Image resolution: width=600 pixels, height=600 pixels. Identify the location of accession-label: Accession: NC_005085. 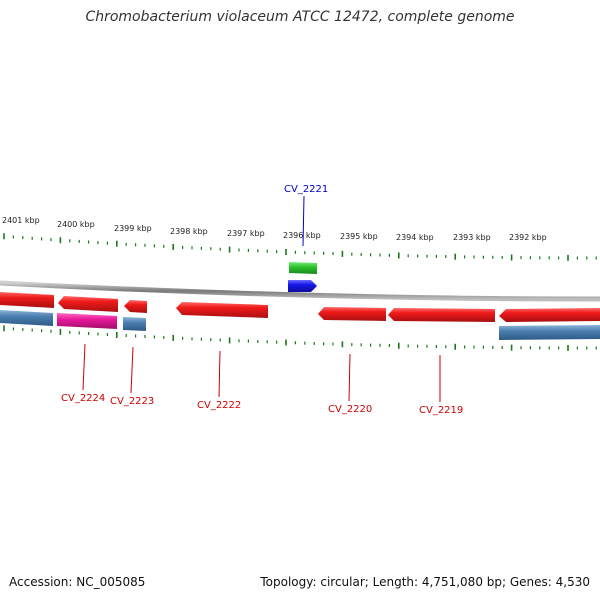
(77, 582).